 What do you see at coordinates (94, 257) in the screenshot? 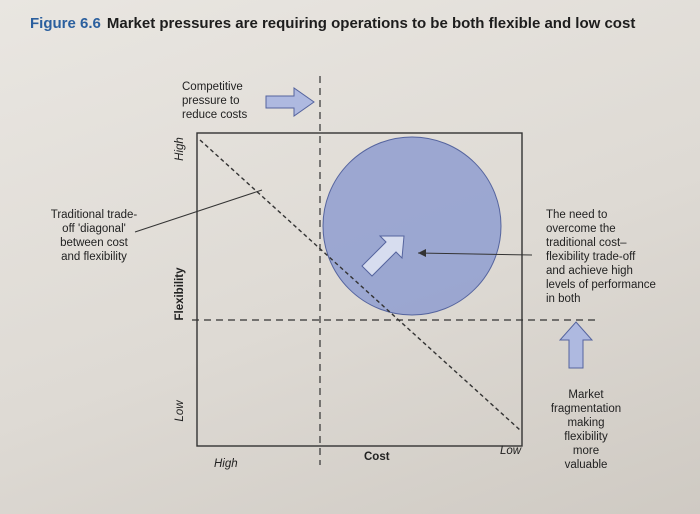
I see `traditional-line-4: and flexibility` at bounding box center [94, 257].